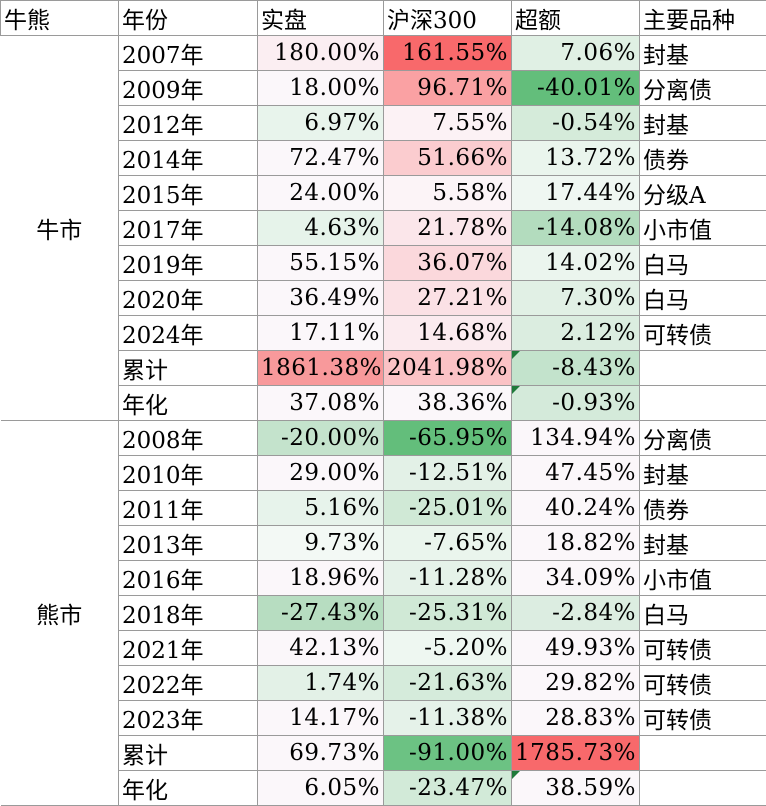 The height and width of the screenshot is (806, 766). Describe the element at coordinates (320, 403) in the screenshot. I see `actual-return-cell: 37.08%` at that location.